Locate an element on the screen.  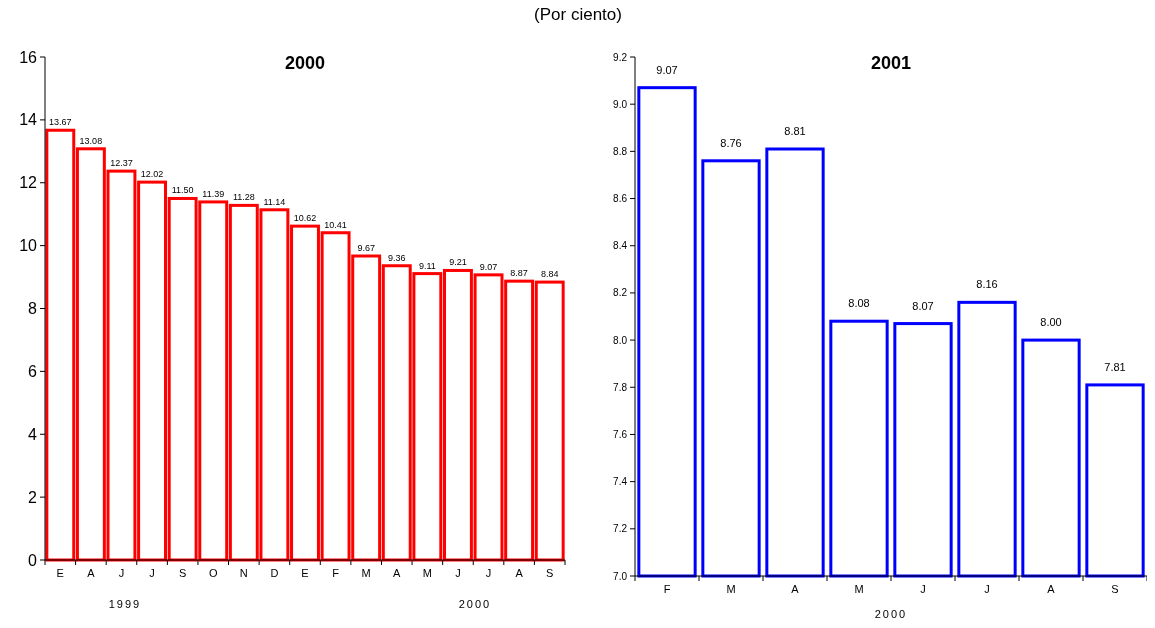
data-label: 9.21 is located at coordinates (458, 262).